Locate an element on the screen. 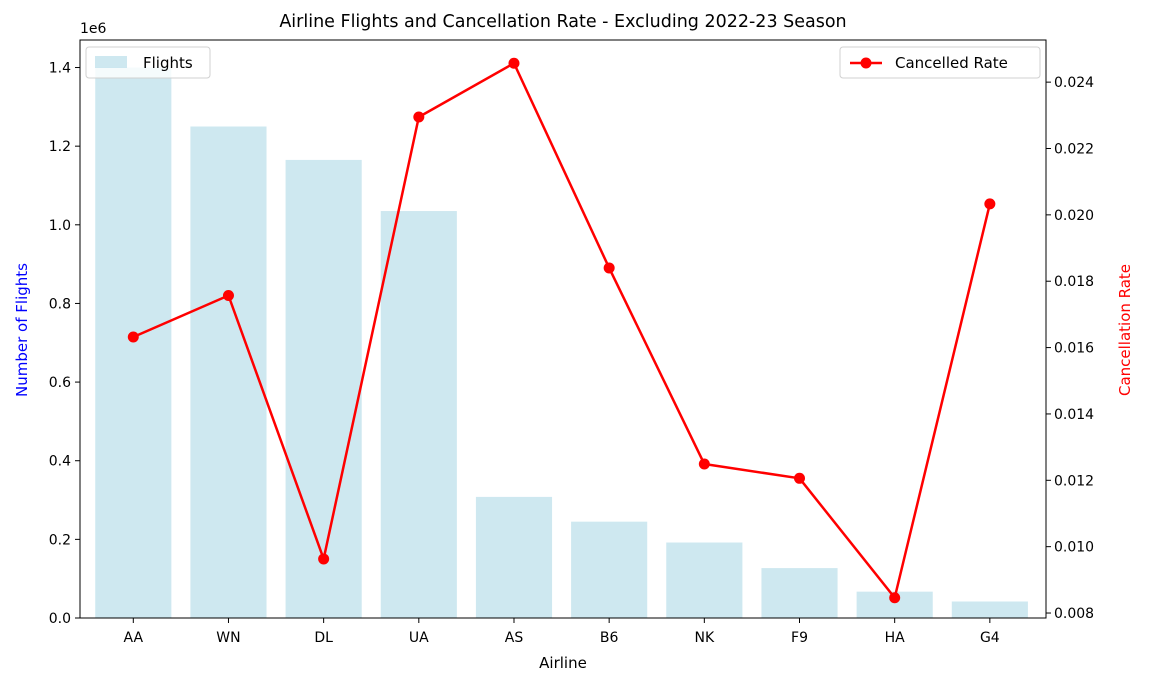 This screenshot has width=1162, height=676. x-tick-label: UA is located at coordinates (419, 638).